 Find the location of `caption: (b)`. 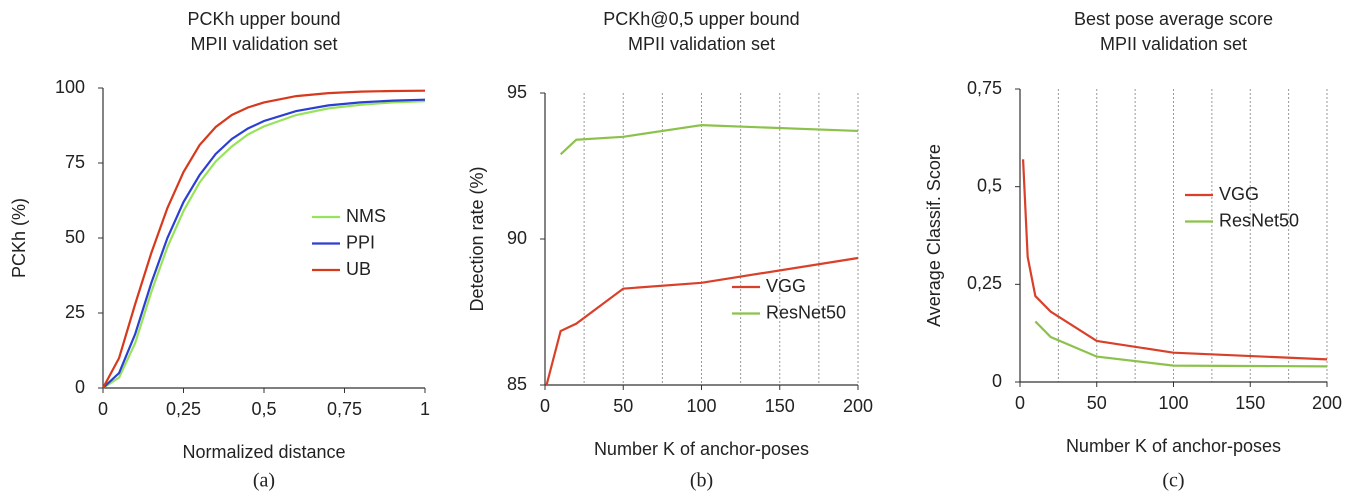

caption: (b) is located at coordinates (701, 481).